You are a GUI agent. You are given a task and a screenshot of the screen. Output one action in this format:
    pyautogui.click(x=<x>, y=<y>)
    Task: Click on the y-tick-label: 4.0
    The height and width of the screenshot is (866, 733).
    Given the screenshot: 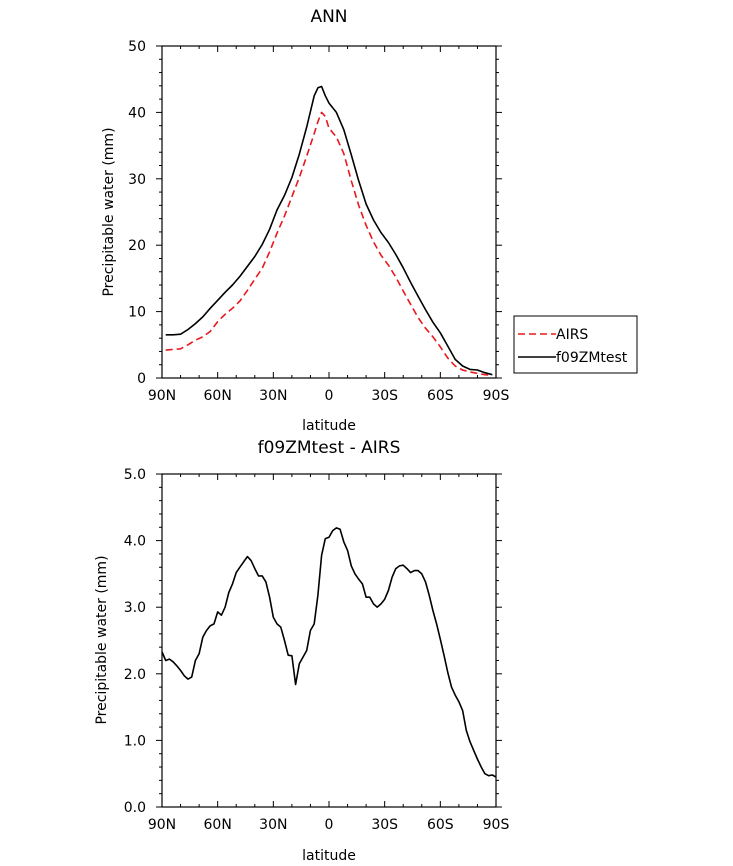 What is the action you would take?
    pyautogui.click(x=135, y=542)
    